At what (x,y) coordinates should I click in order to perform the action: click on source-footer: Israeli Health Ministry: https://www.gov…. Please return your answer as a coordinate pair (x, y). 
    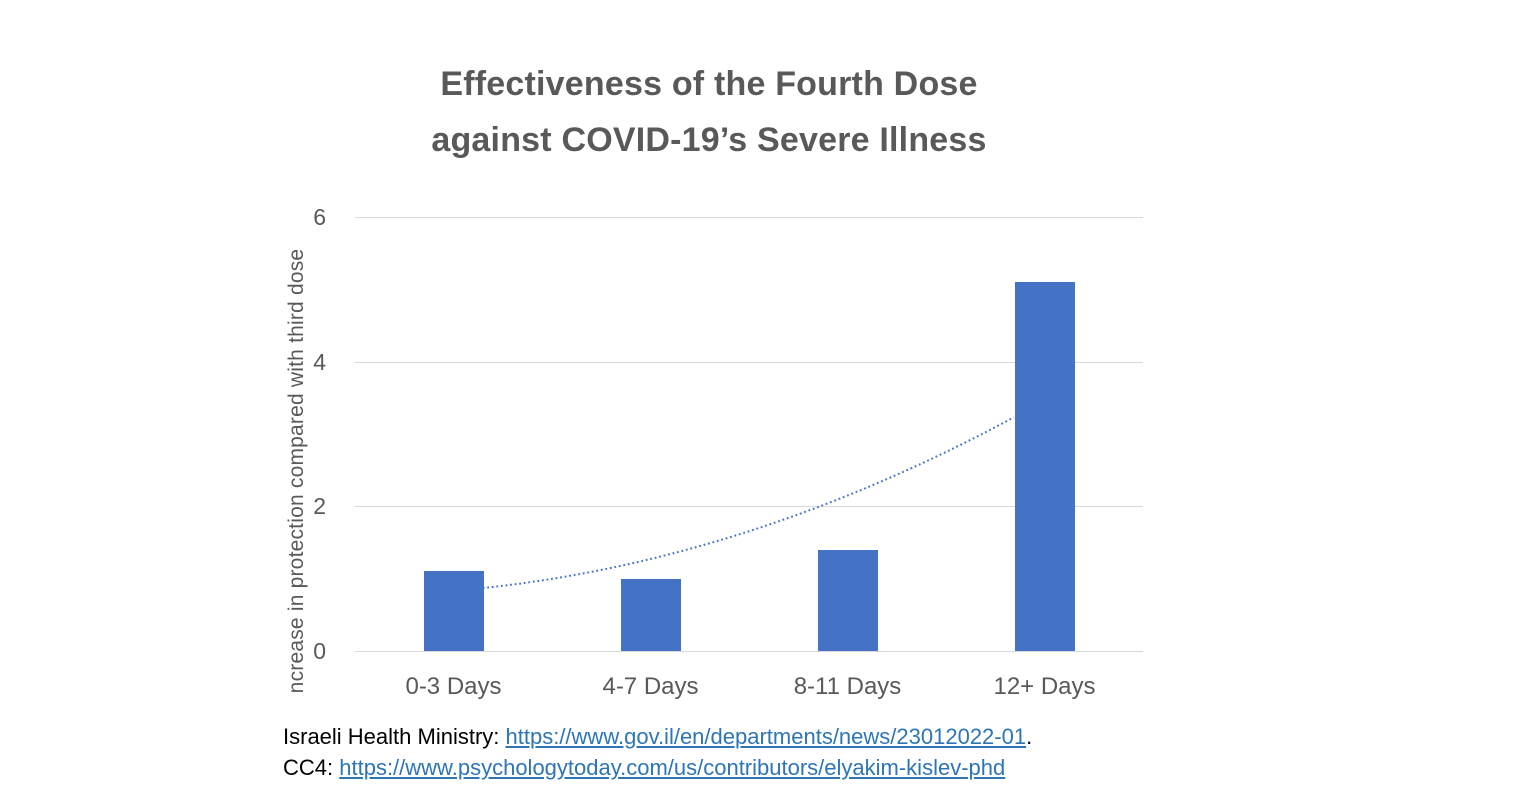
    Looking at the image, I should click on (657, 752).